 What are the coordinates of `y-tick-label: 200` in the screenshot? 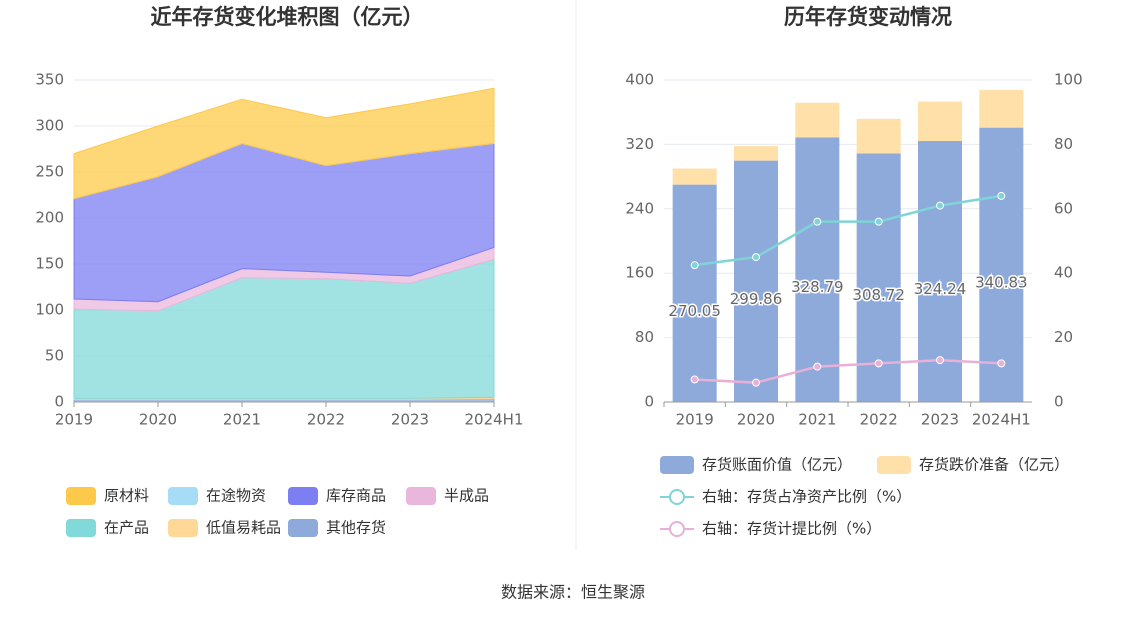 It's located at (49, 218).